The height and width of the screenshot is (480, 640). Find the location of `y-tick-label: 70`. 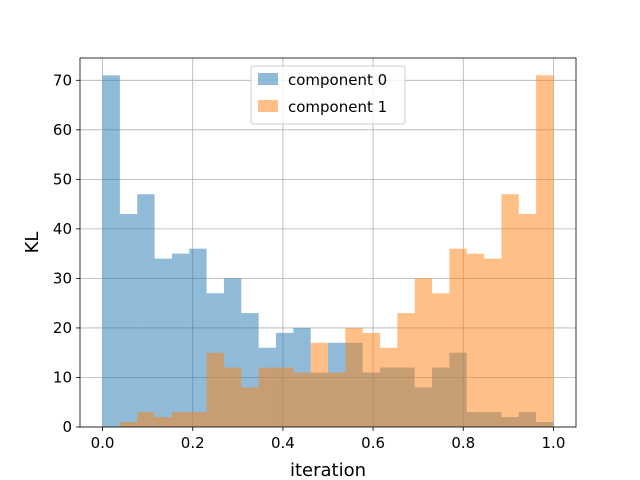

y-tick-label: 70 is located at coordinates (62, 80).